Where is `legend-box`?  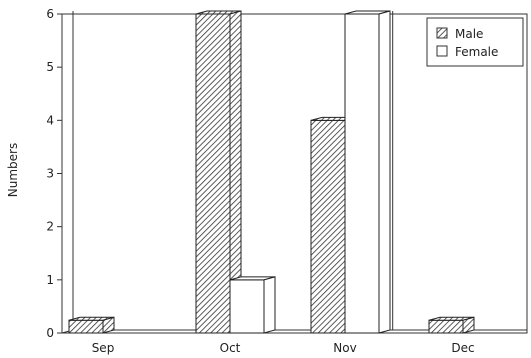 legend-box is located at coordinates (475, 42).